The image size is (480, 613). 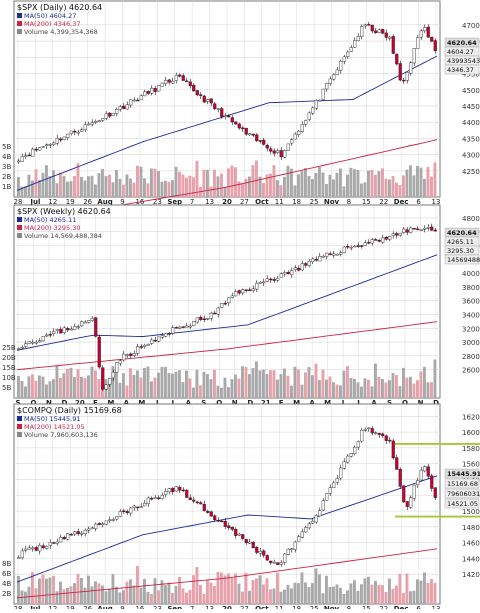 What do you see at coordinates (19, 418) in the screenshot?
I see `legend-swatch` at bounding box center [19, 418].